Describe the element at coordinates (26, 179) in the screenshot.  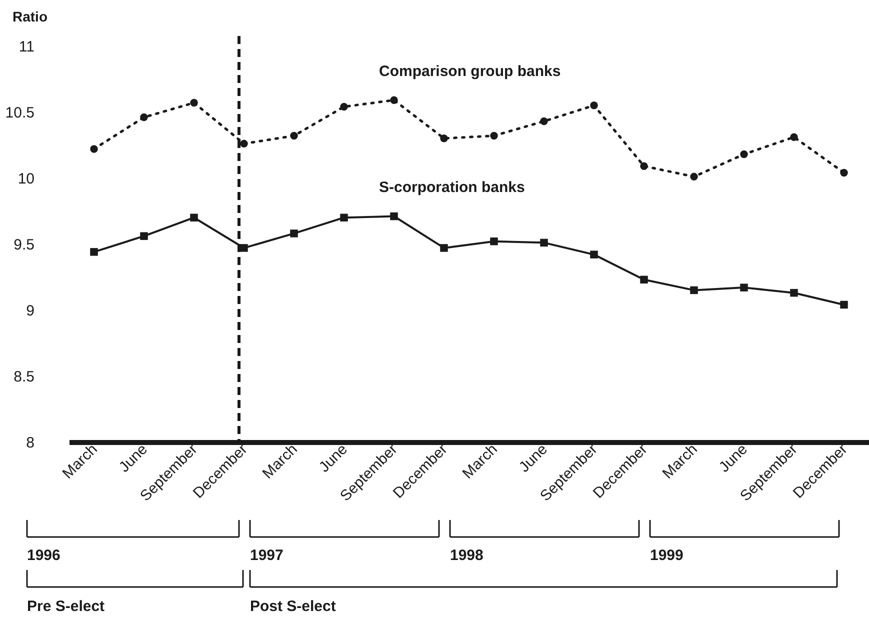
I see `y-tick-label: 10` at that location.